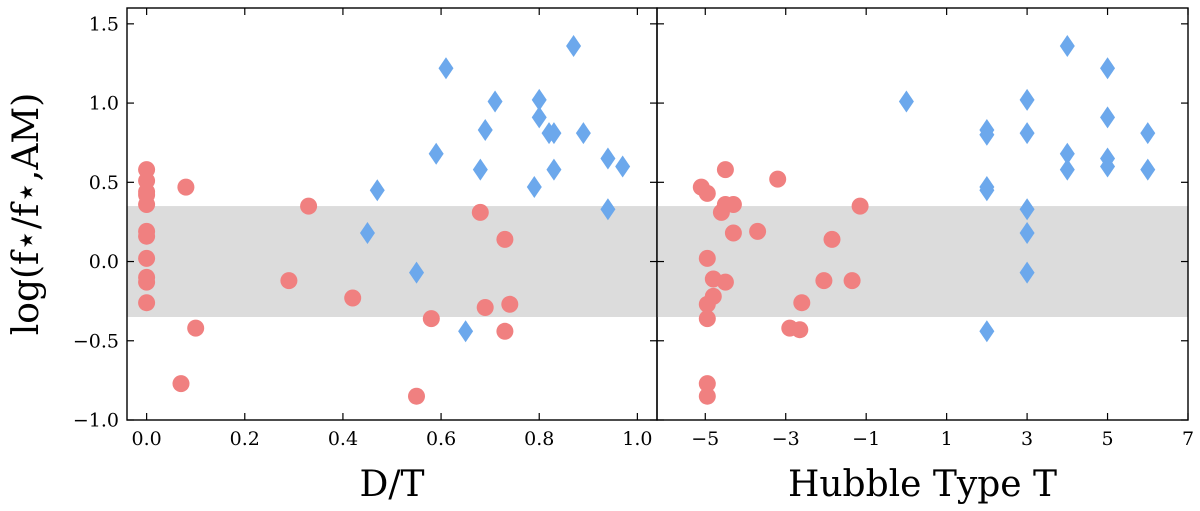  What do you see at coordinates (786, 439) in the screenshot?
I see `x-tick-label: −3` at bounding box center [786, 439].